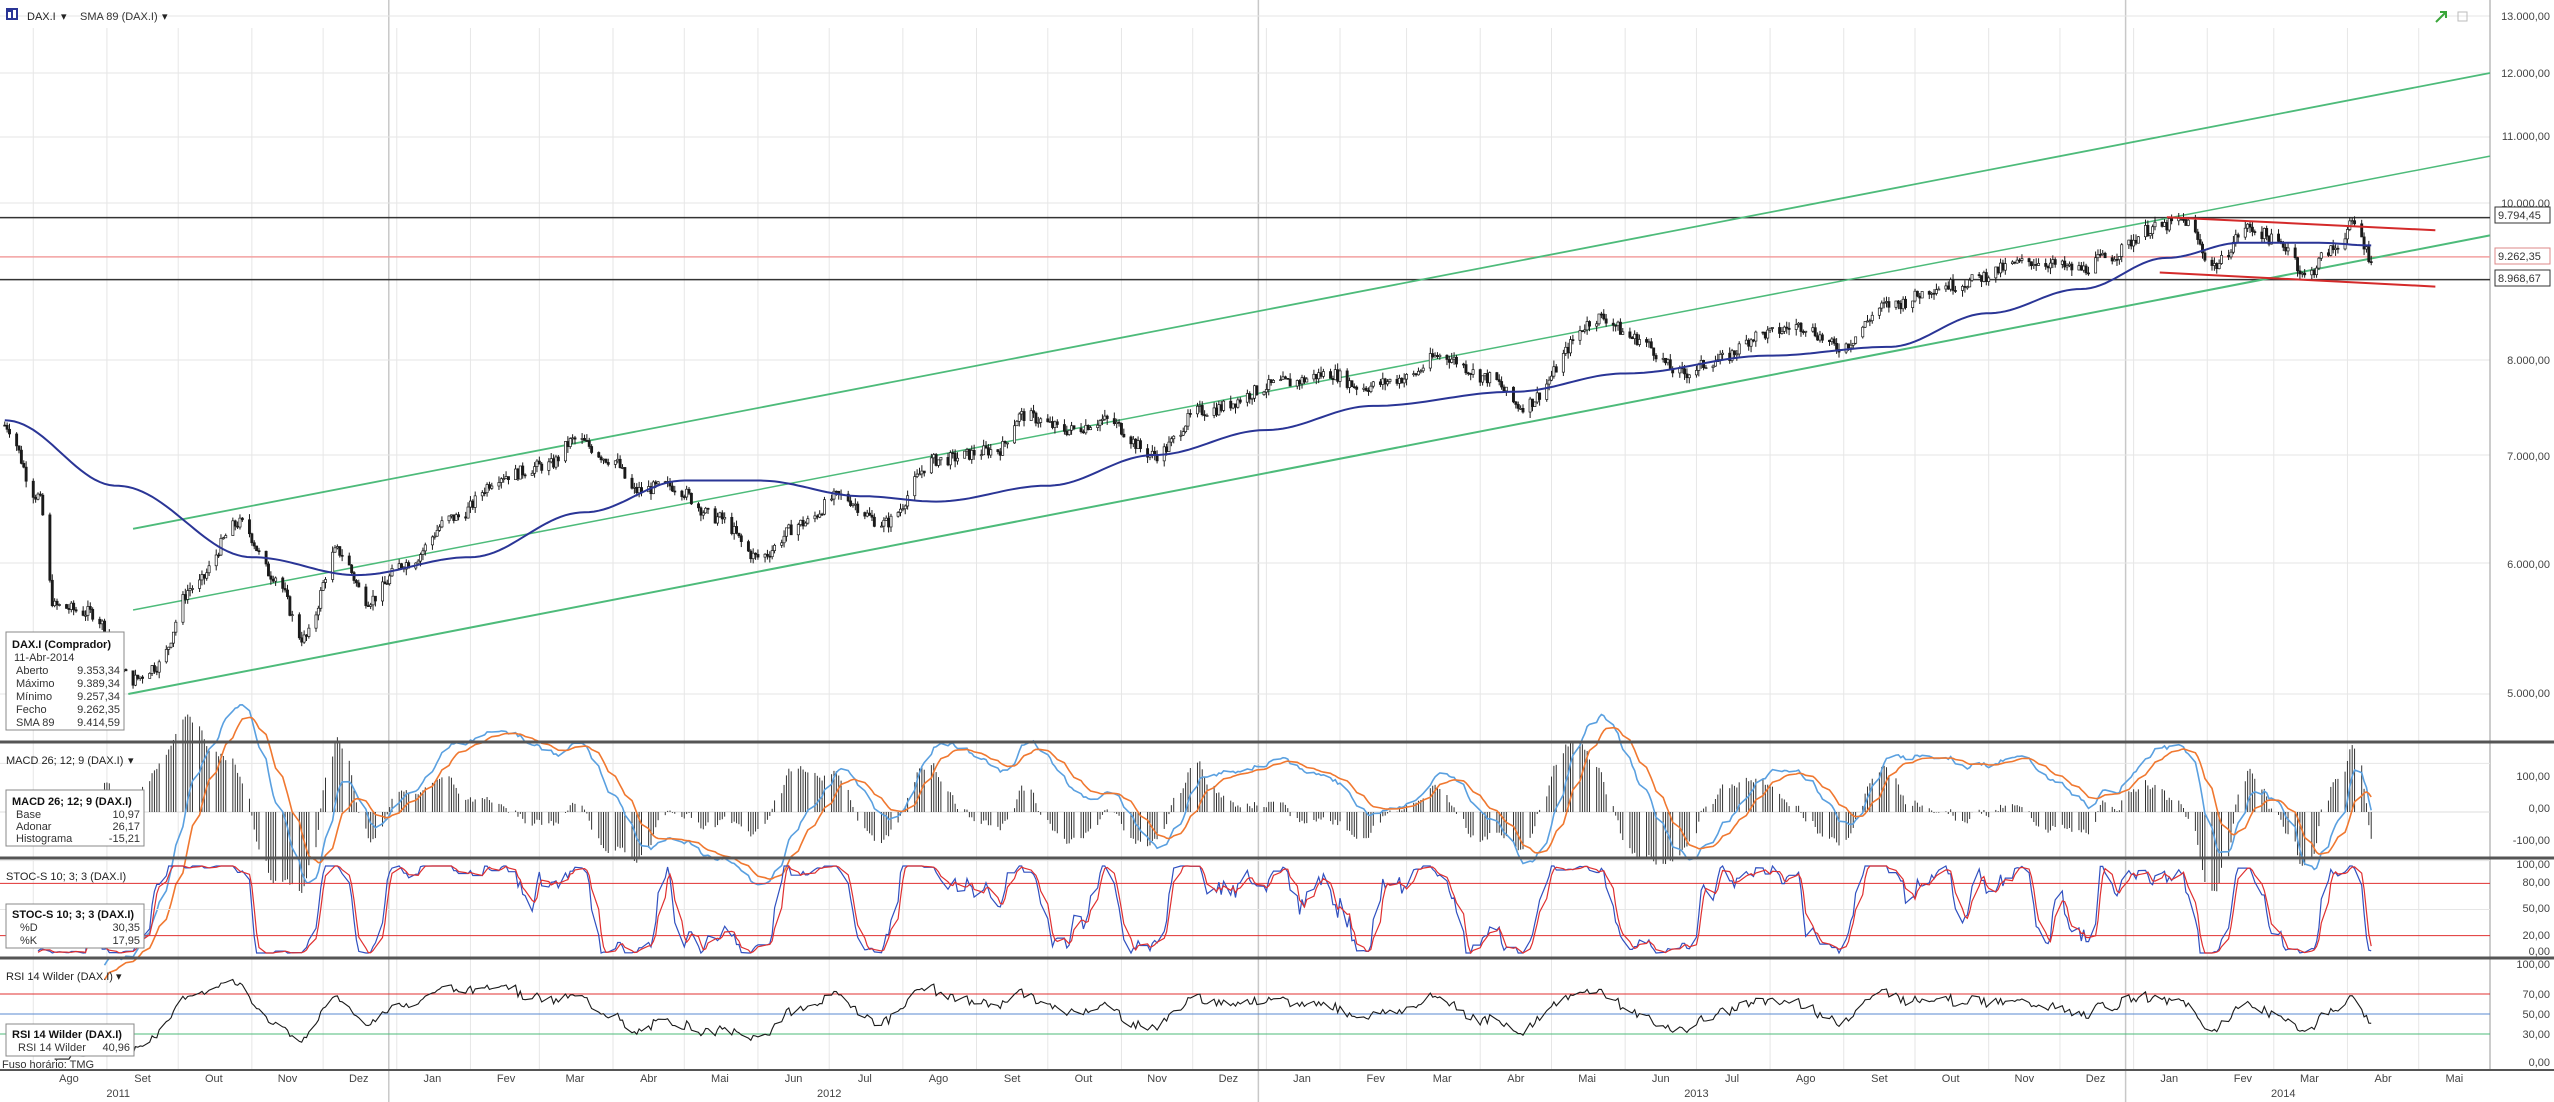 The height and width of the screenshot is (1102, 2554). What do you see at coordinates (98, 697) in the screenshot?
I see `info-value-low: 9.257,34` at bounding box center [98, 697].